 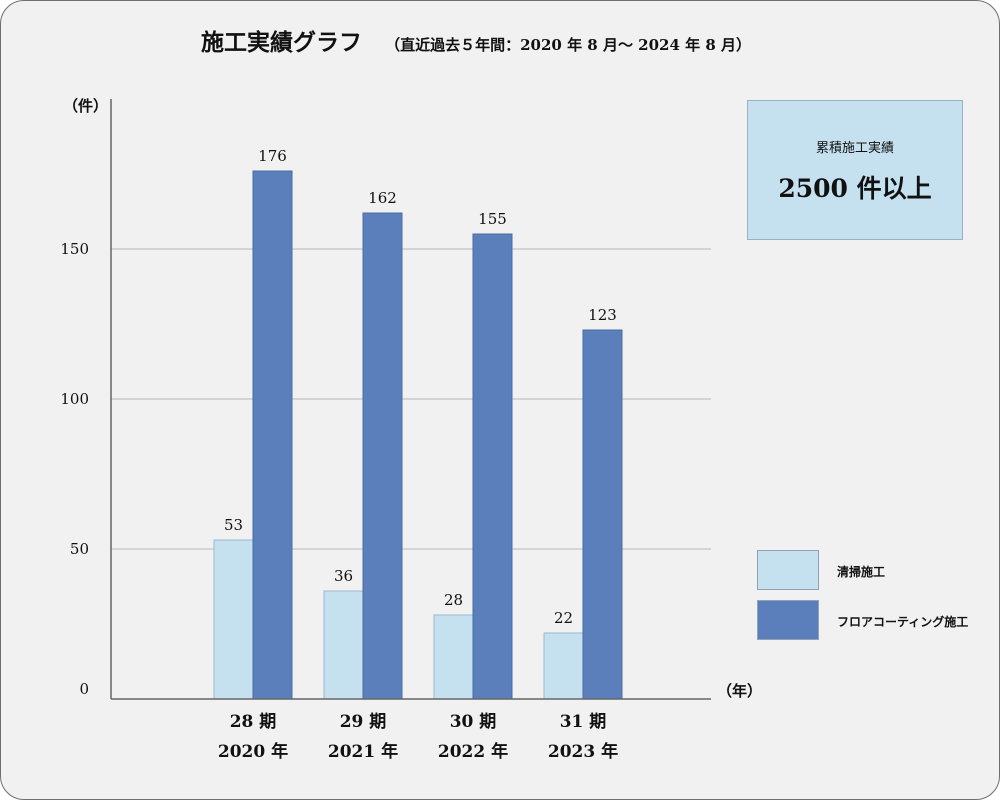 I want to click on data-label: 123, so click(x=602, y=315).